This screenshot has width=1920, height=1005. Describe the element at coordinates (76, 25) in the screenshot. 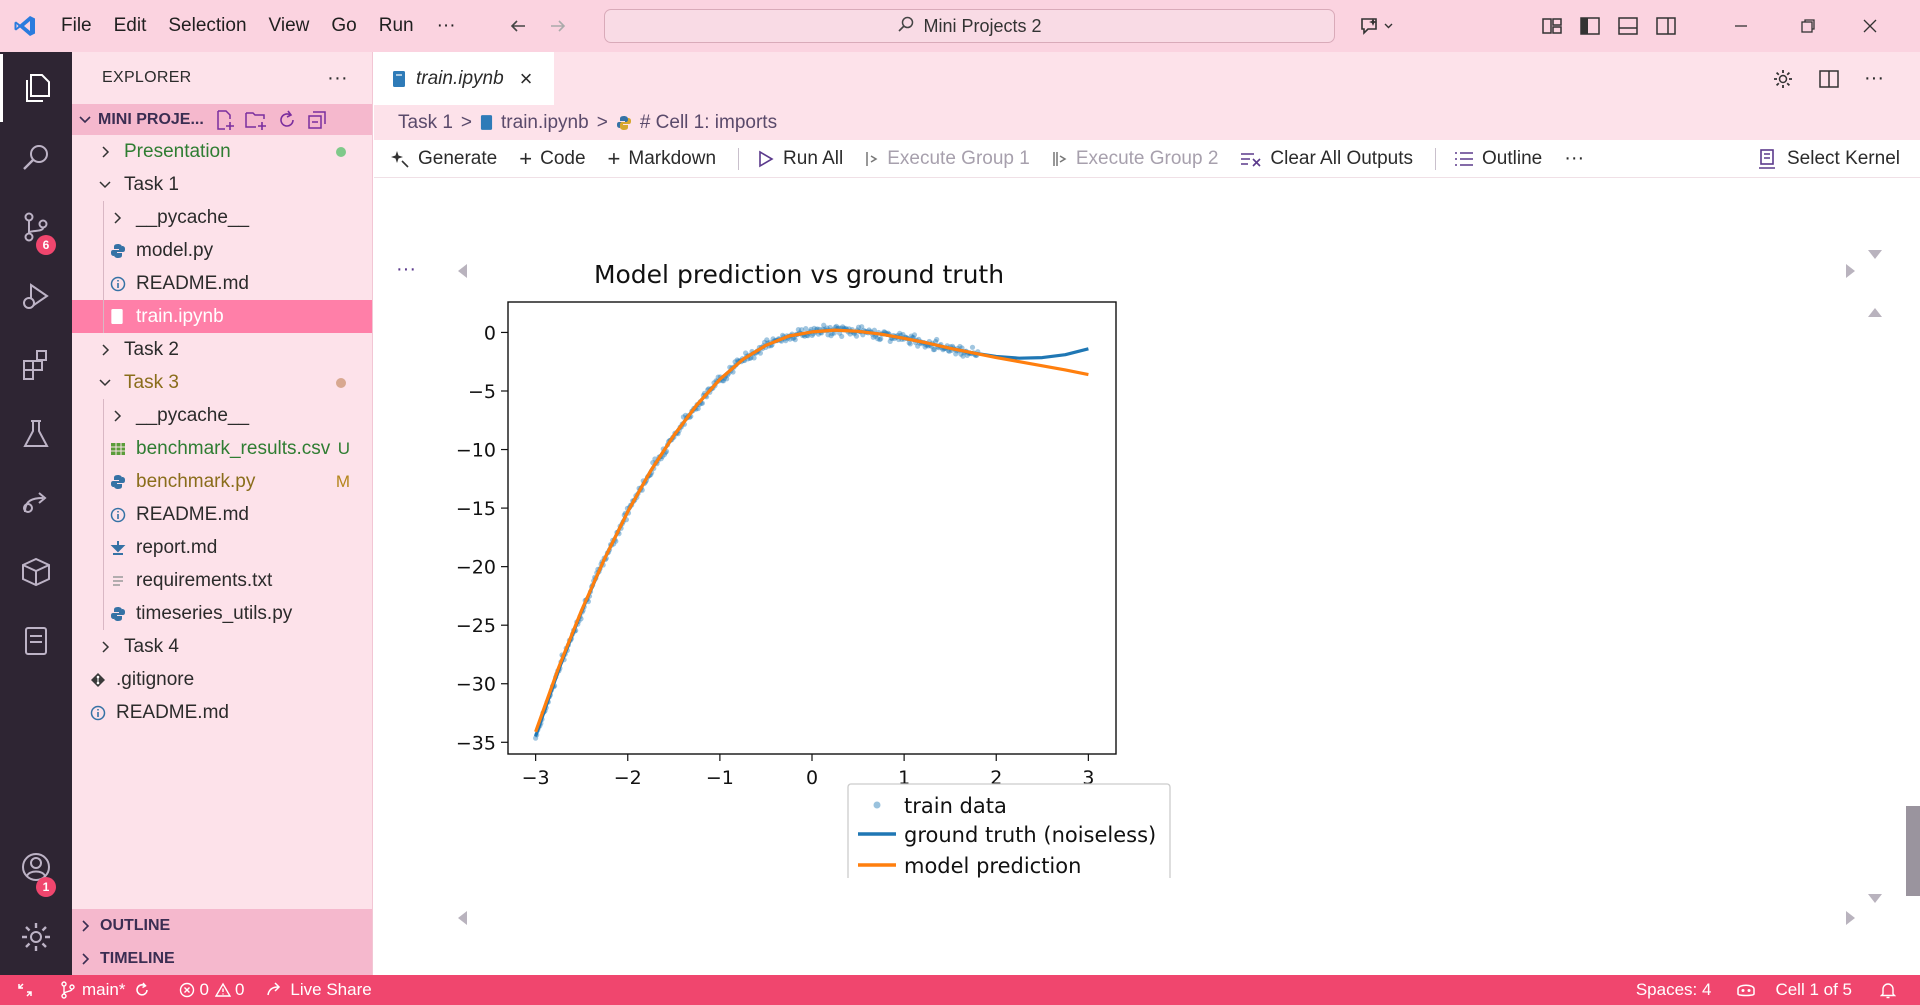

I see `menu-file: File` at that location.